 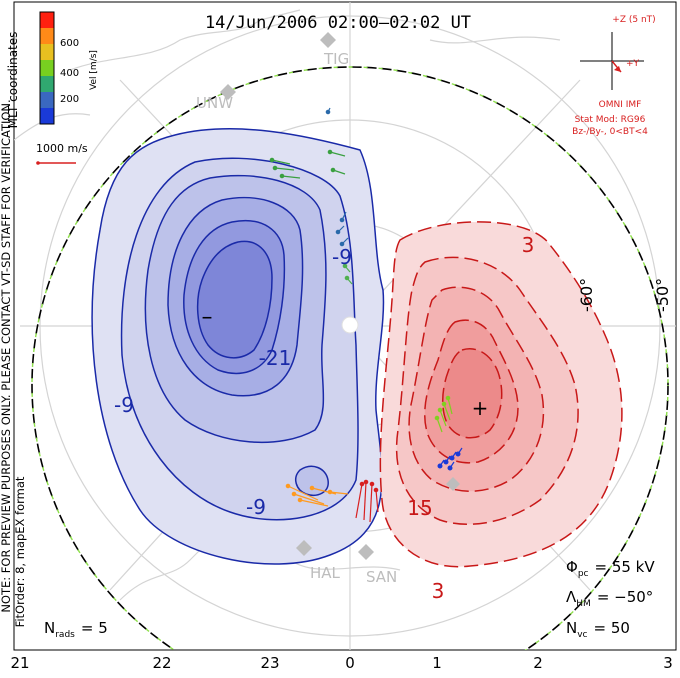 I want to click on cross-polar-potential: Φpc = 55 kV, so click(x=610, y=568).